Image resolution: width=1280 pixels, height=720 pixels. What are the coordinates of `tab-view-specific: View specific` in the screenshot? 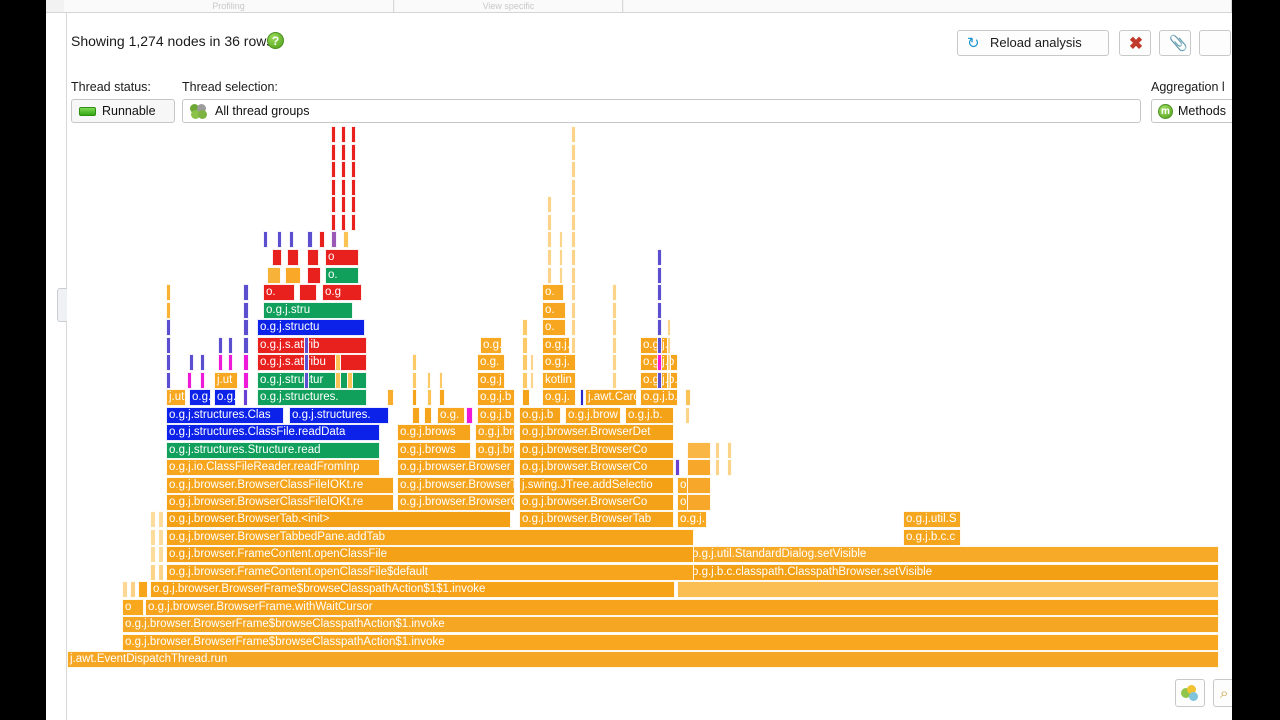 It's located at (509, 6).